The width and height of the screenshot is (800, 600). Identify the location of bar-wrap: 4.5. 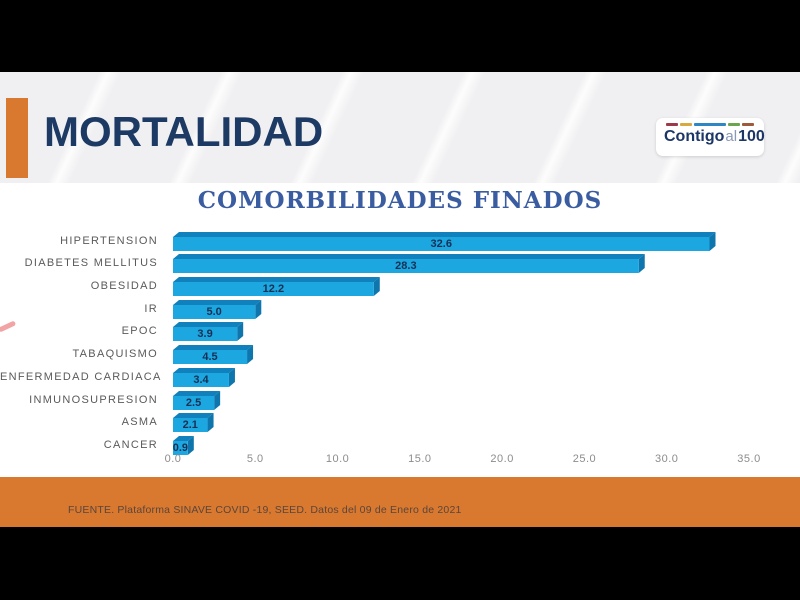
(486, 355).